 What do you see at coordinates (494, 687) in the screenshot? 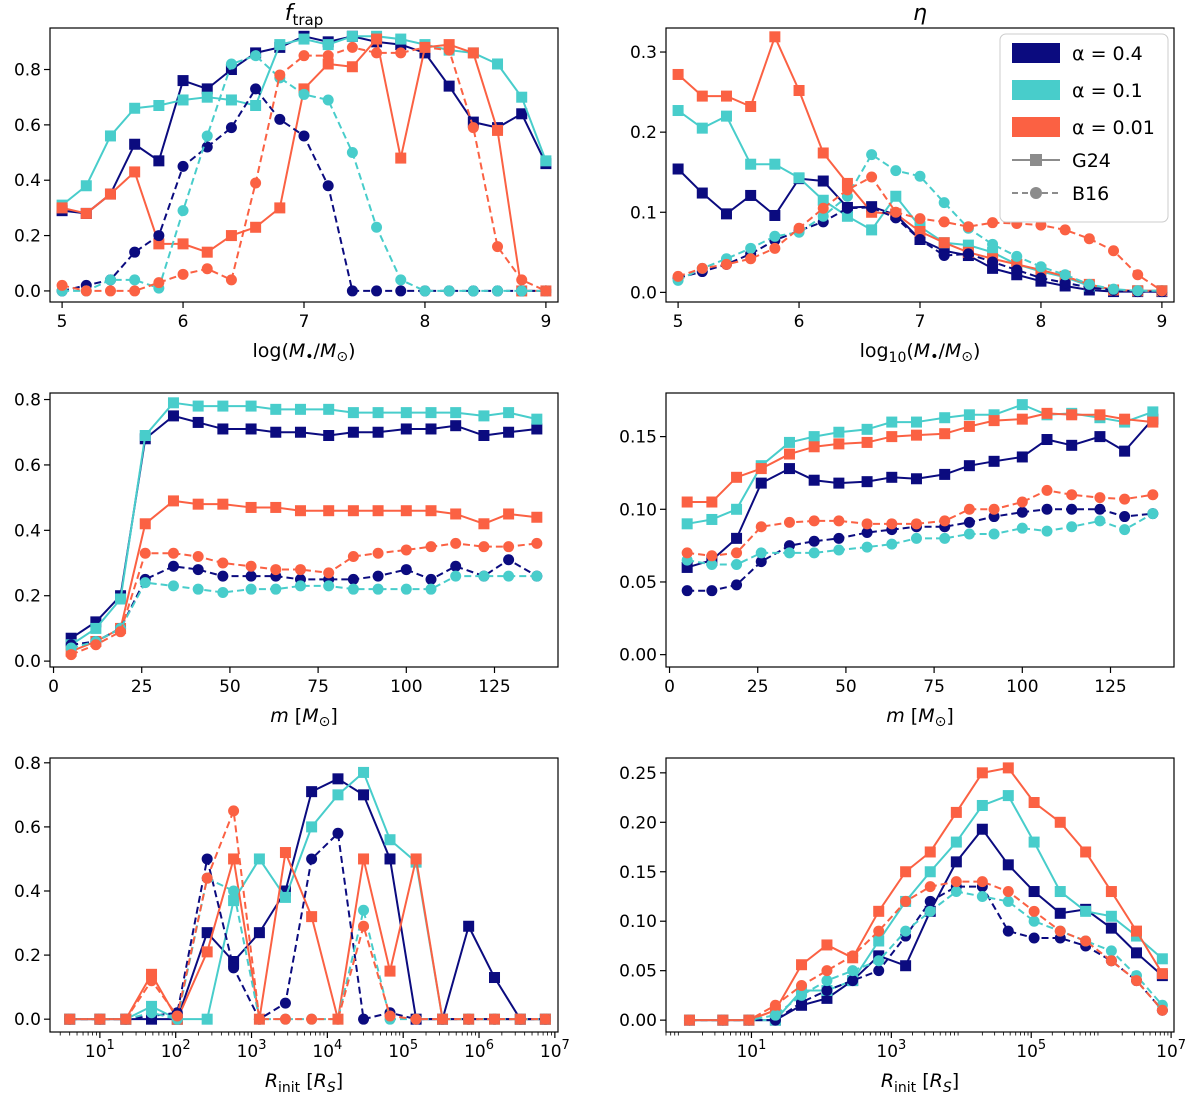
I see `x-tick-label: 125` at bounding box center [494, 687].